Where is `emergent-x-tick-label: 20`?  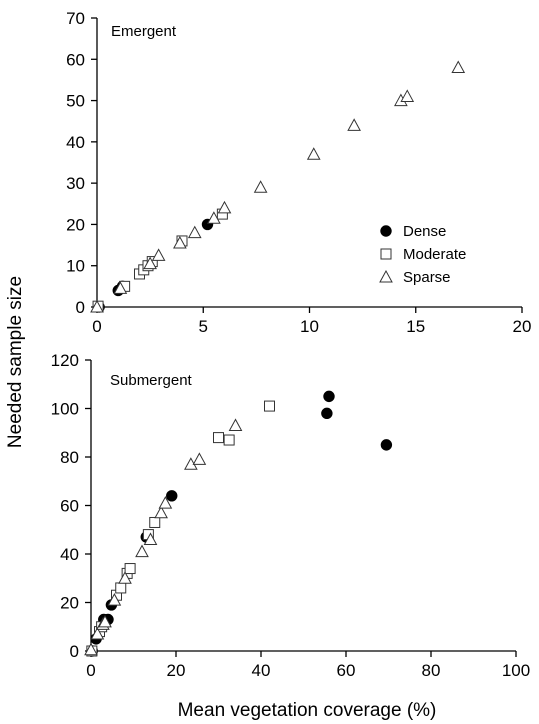 emergent-x-tick-label: 20 is located at coordinates (522, 326).